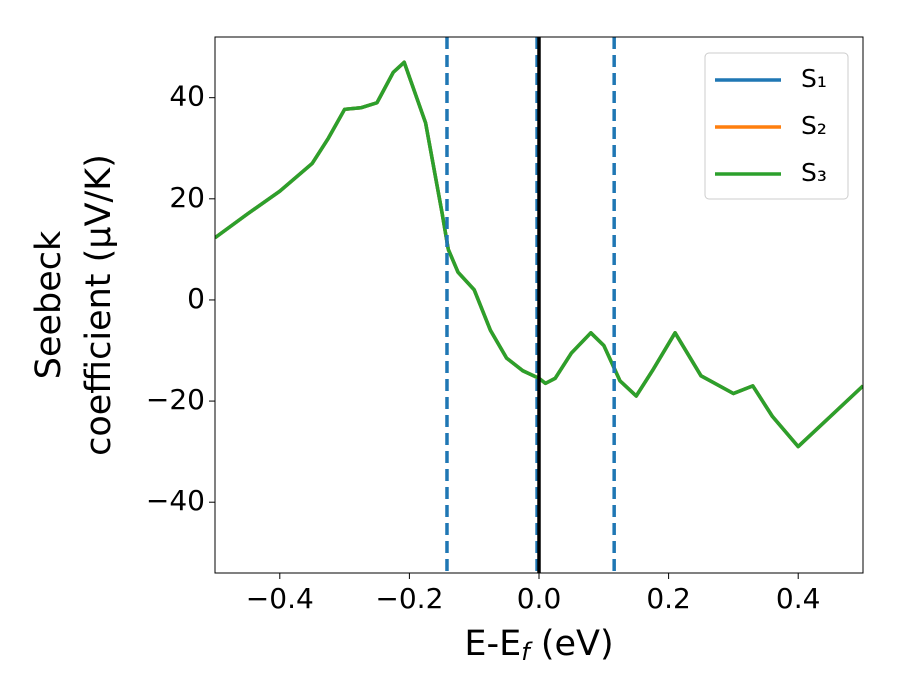 The width and height of the screenshot is (900, 700). I want to click on legend-label: S₁, so click(814, 78).